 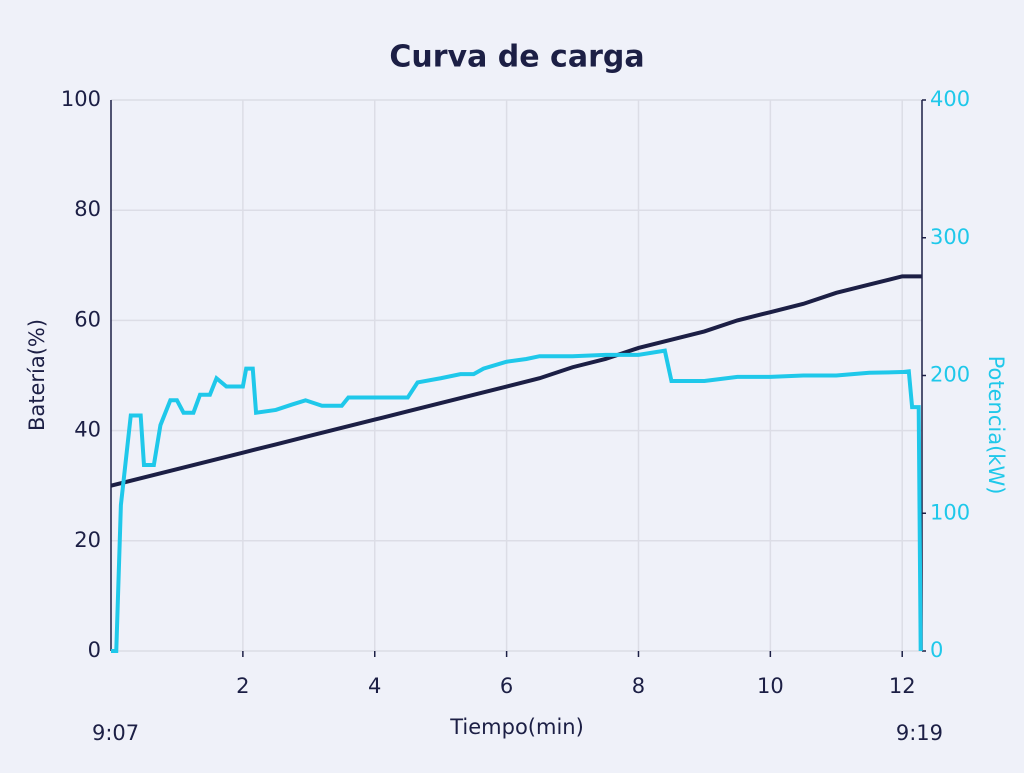 I want to click on y-tick-label: 20, so click(x=87, y=540).